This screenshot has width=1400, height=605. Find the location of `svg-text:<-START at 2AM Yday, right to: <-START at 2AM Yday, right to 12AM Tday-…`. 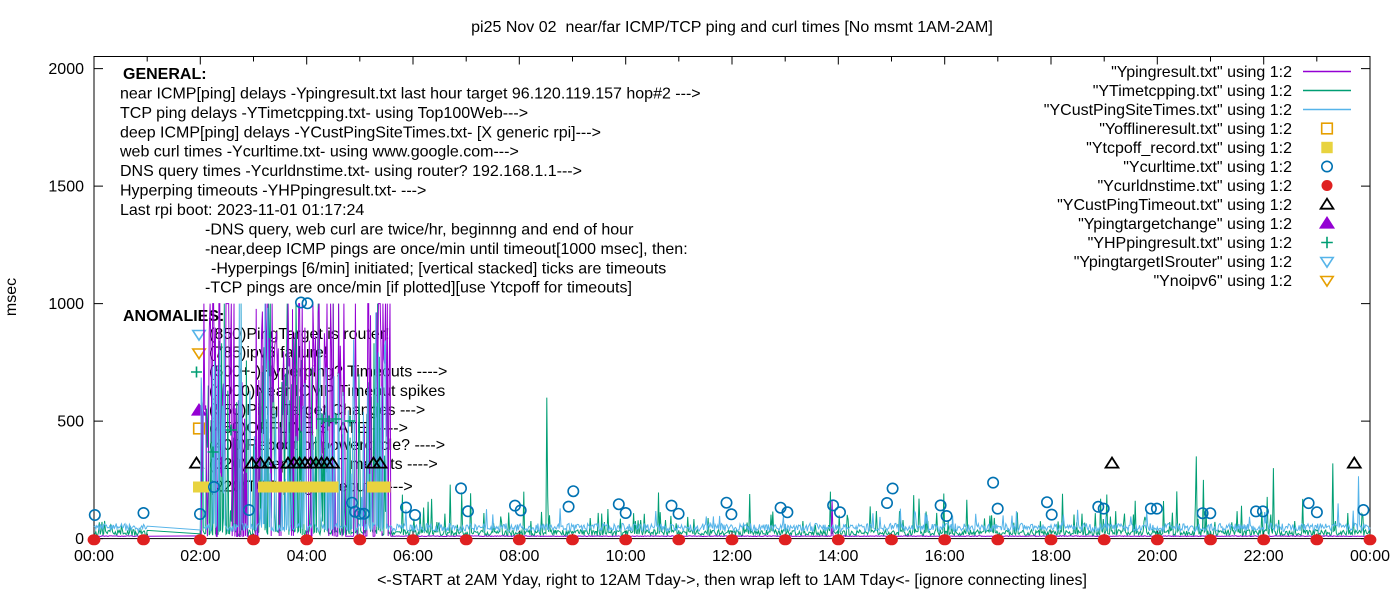

svg-text:<-START at 2AM Yday, right to: <-START at 2AM Yday, right to 12AM Tday-… is located at coordinates (732, 580).